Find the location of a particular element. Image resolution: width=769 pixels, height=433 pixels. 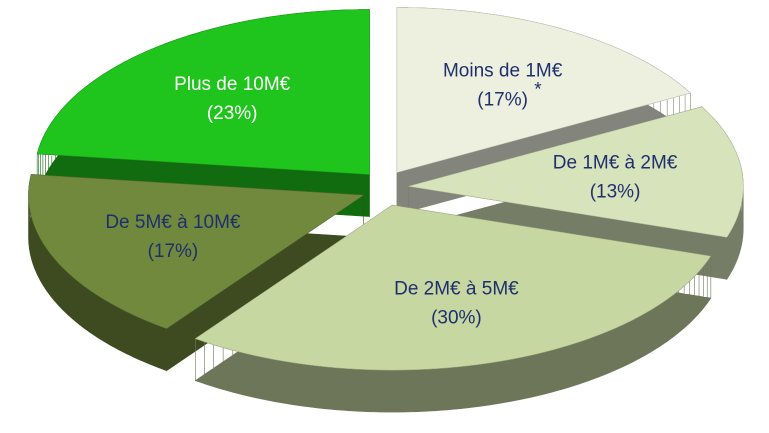

slice-label: De 5M€ à 10M€ is located at coordinates (173, 222).